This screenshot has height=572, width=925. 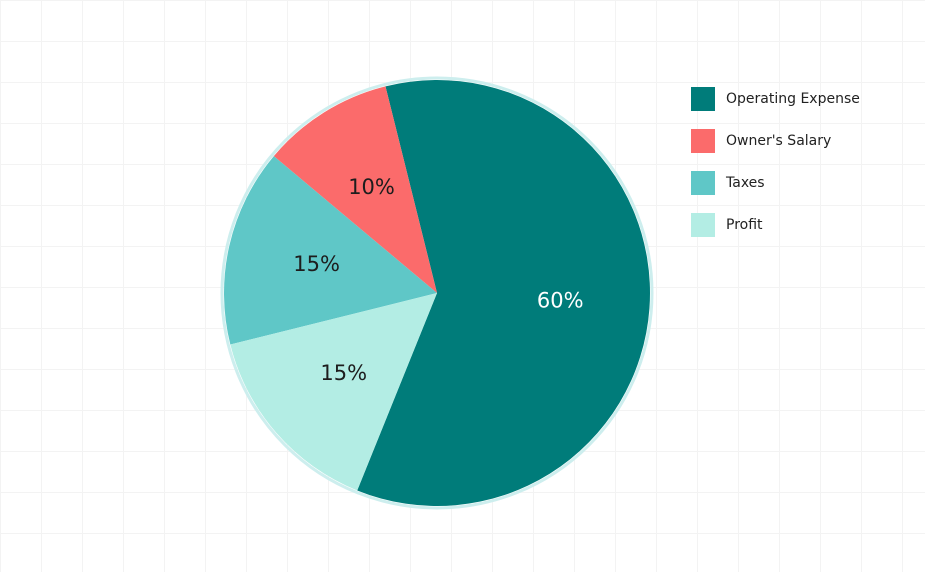 What do you see at coordinates (793, 99) in the screenshot?
I see `legend-label: Operating Expense` at bounding box center [793, 99].